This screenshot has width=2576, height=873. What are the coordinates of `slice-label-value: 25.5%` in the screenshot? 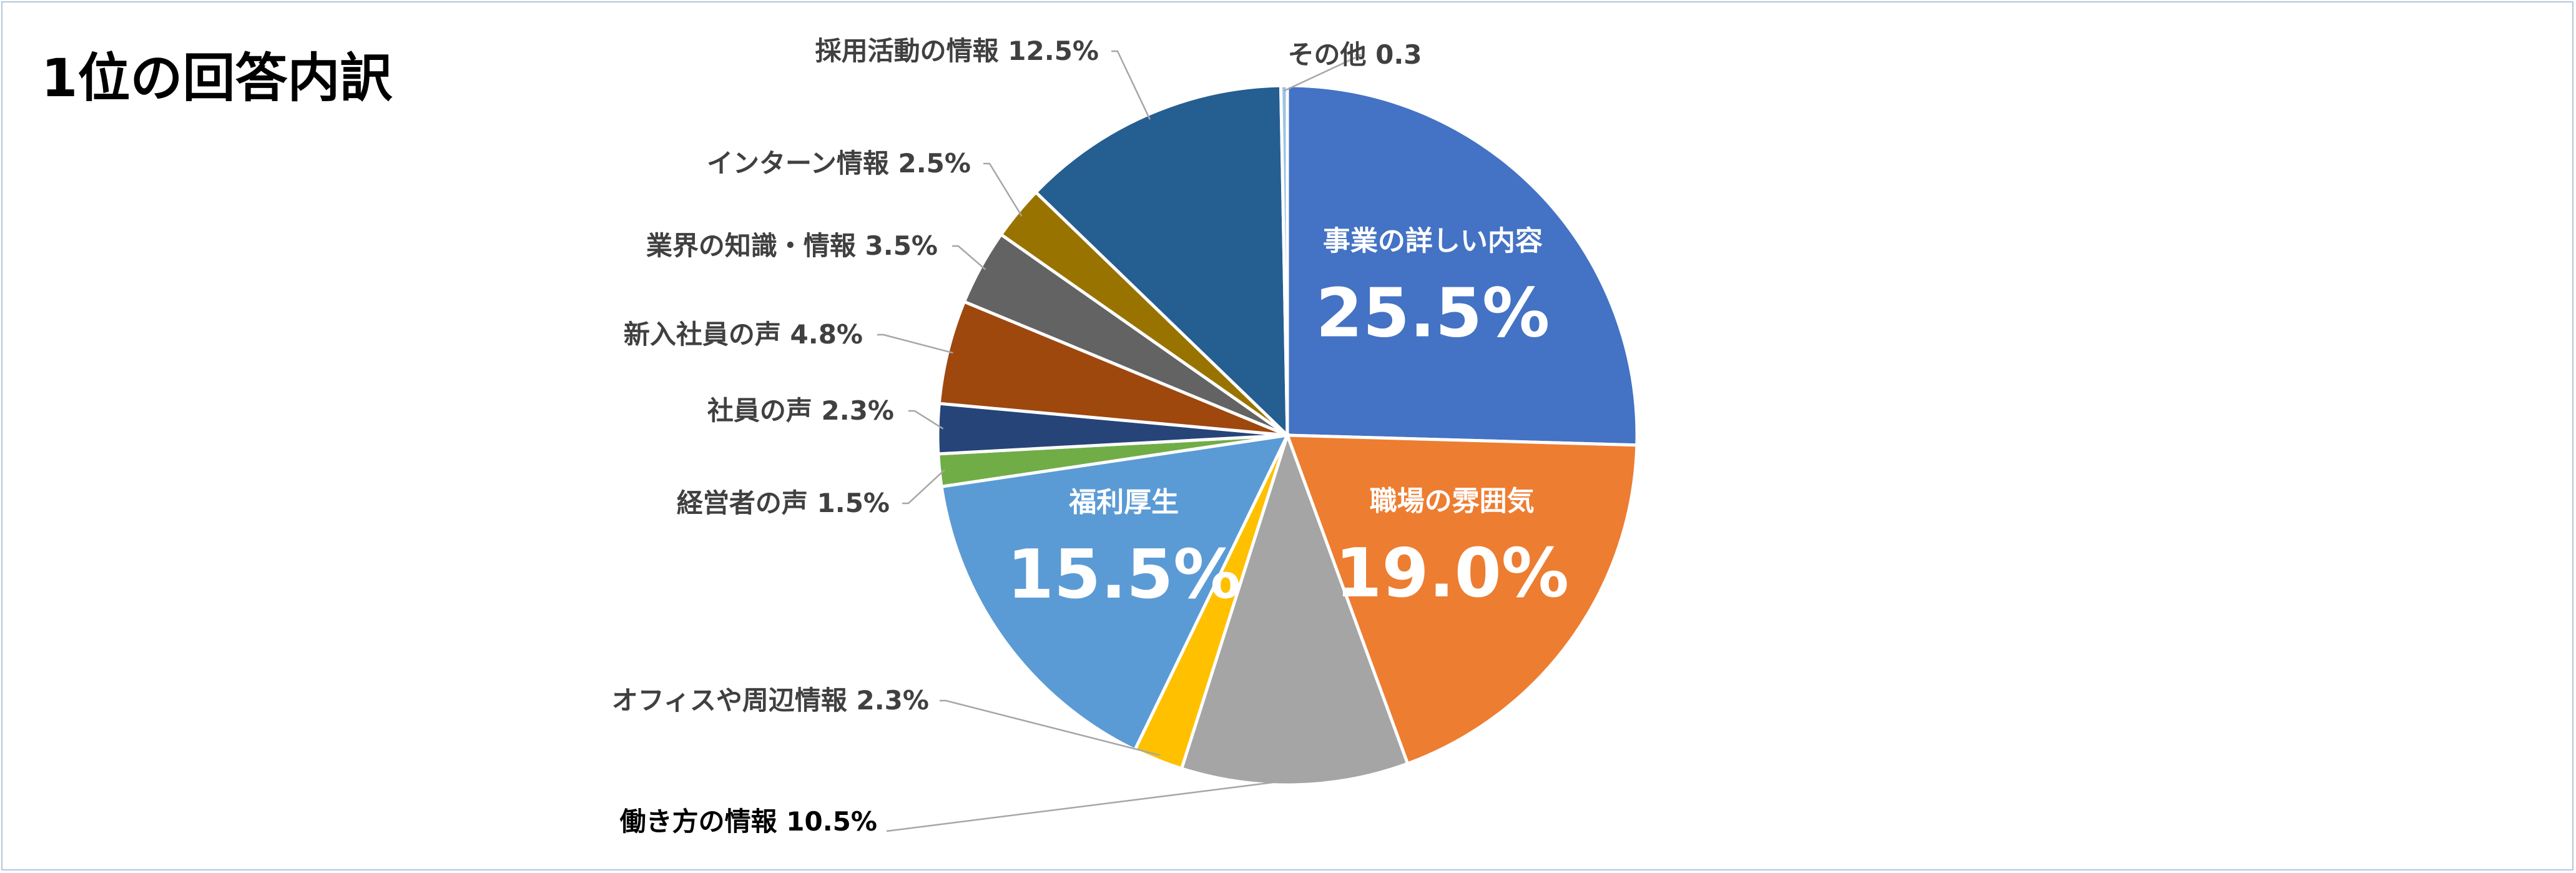 It's located at (1433, 314).